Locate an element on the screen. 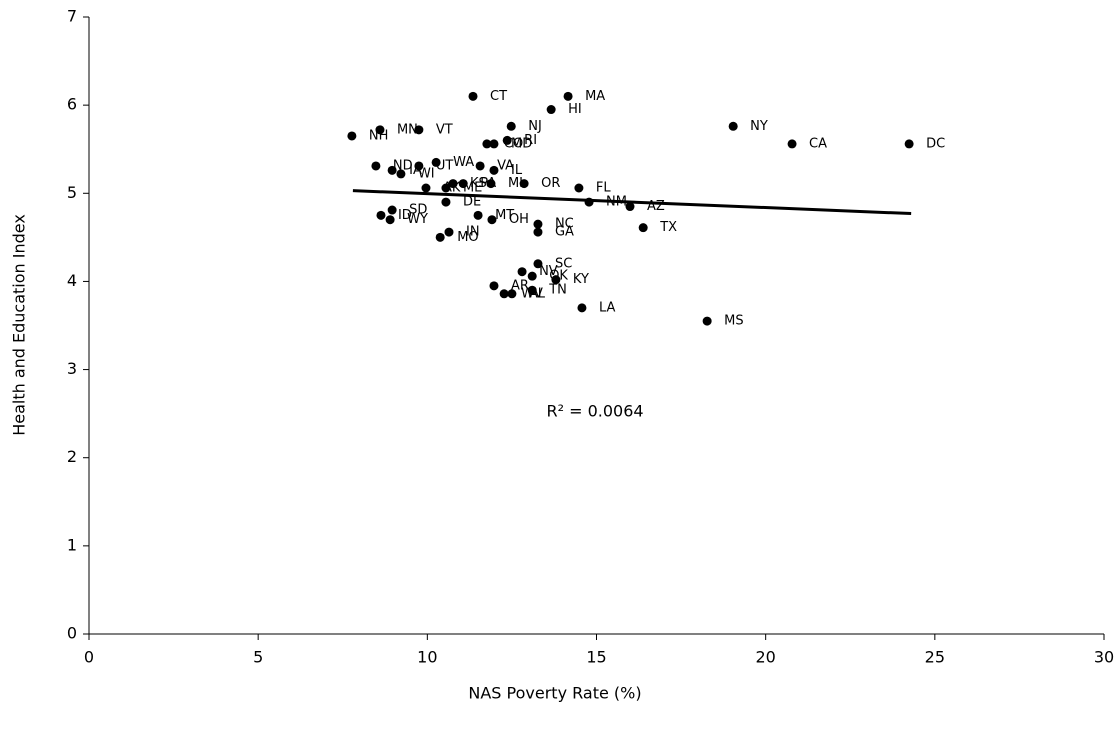 This screenshot has height=733, width=1120. point-label: KS is located at coordinates (478, 183).